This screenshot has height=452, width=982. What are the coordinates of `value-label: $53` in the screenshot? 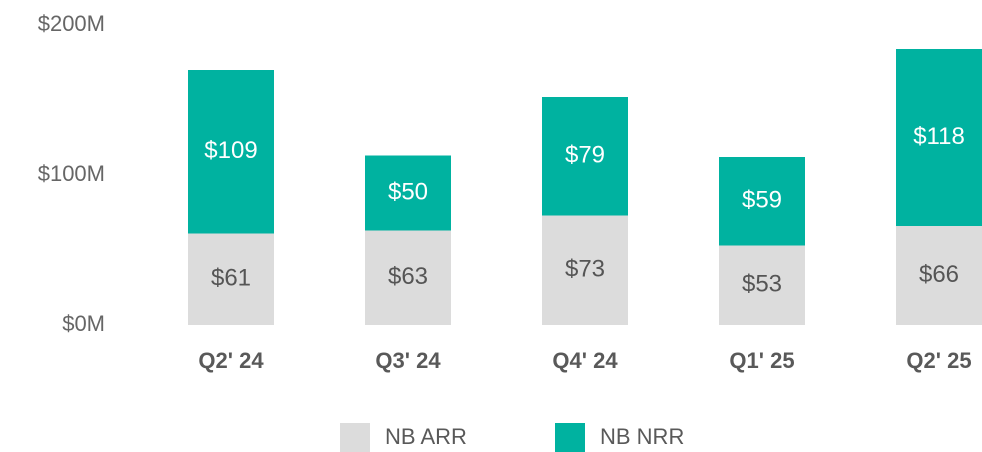 It's located at (762, 284).